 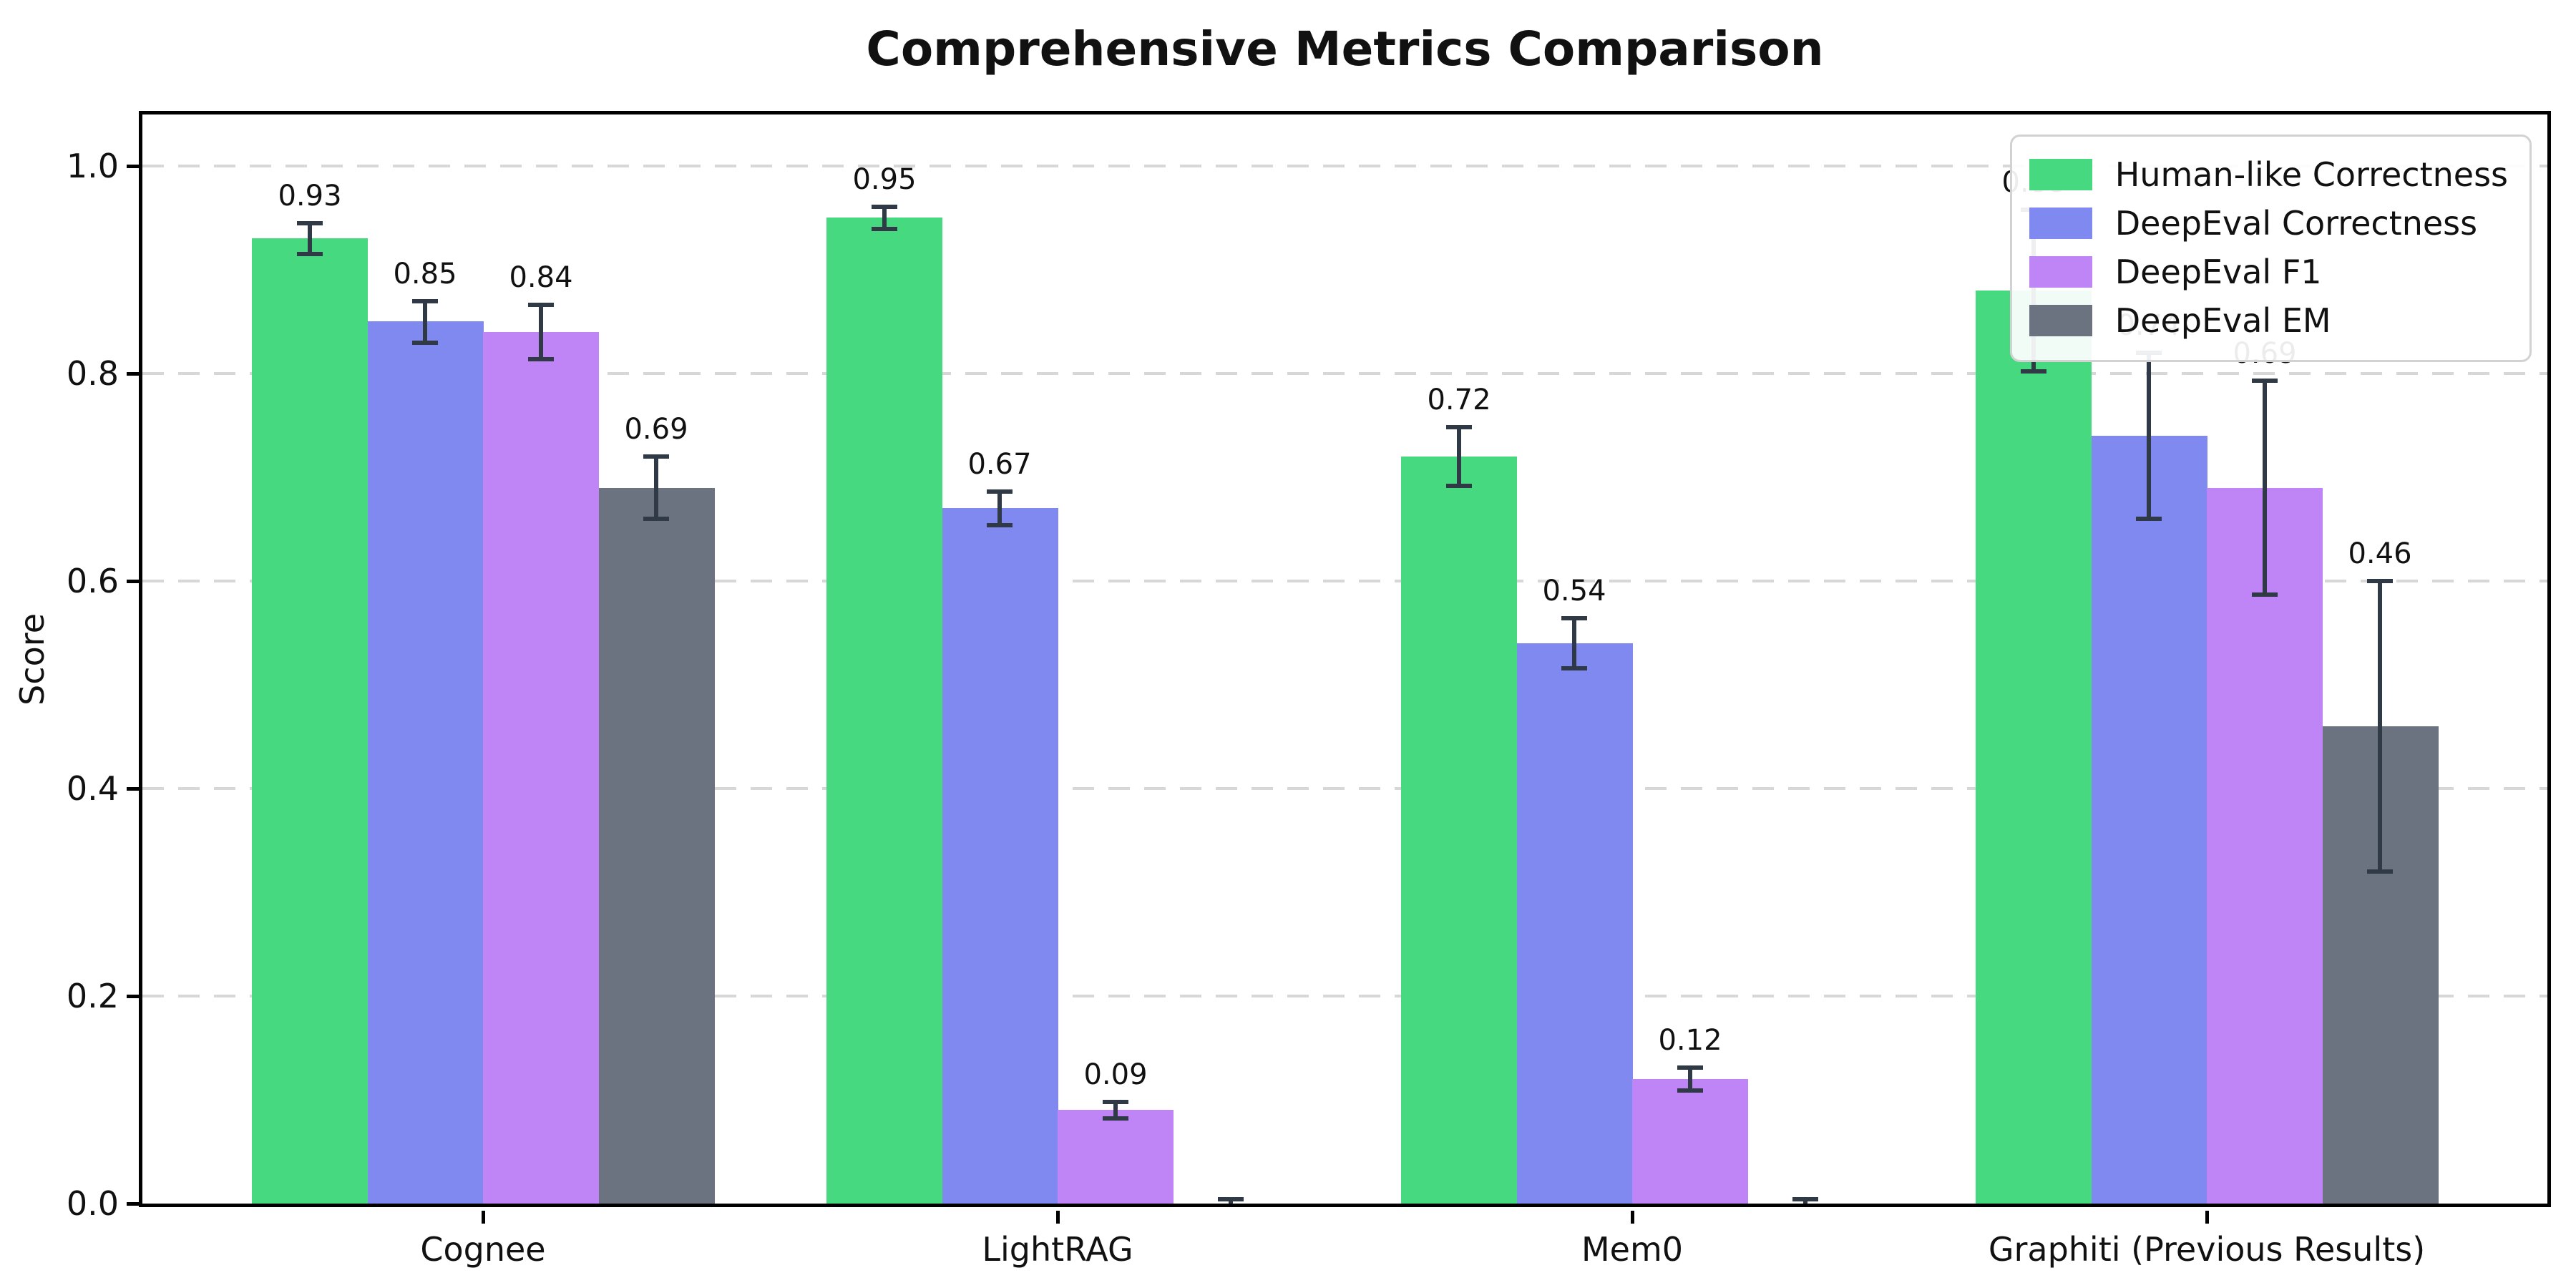 What do you see at coordinates (1345, 49) in the screenshot?
I see `chart-title: Comprehensive Metrics Comparison` at bounding box center [1345, 49].